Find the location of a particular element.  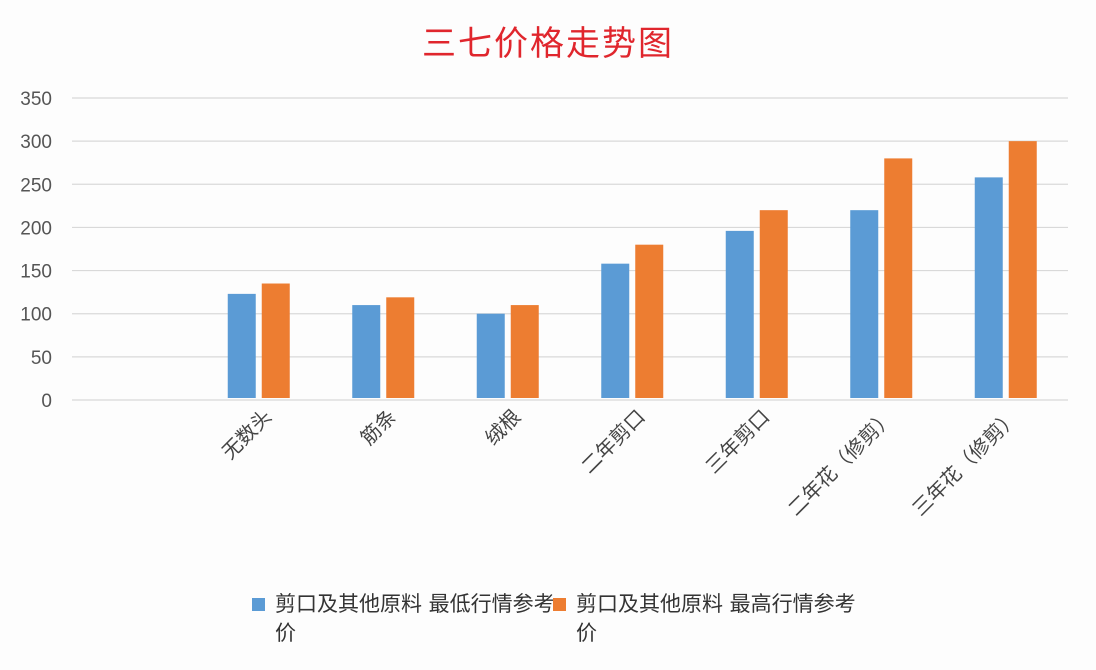

y-tick-label: 150 is located at coordinates (36, 272).